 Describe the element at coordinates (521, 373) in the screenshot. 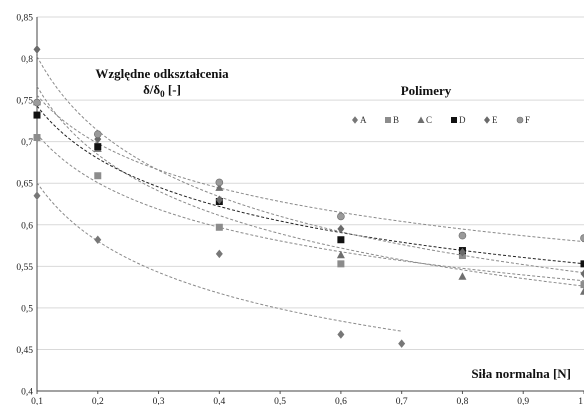

I see `x-axis-label: Siła normalna [N]` at that location.